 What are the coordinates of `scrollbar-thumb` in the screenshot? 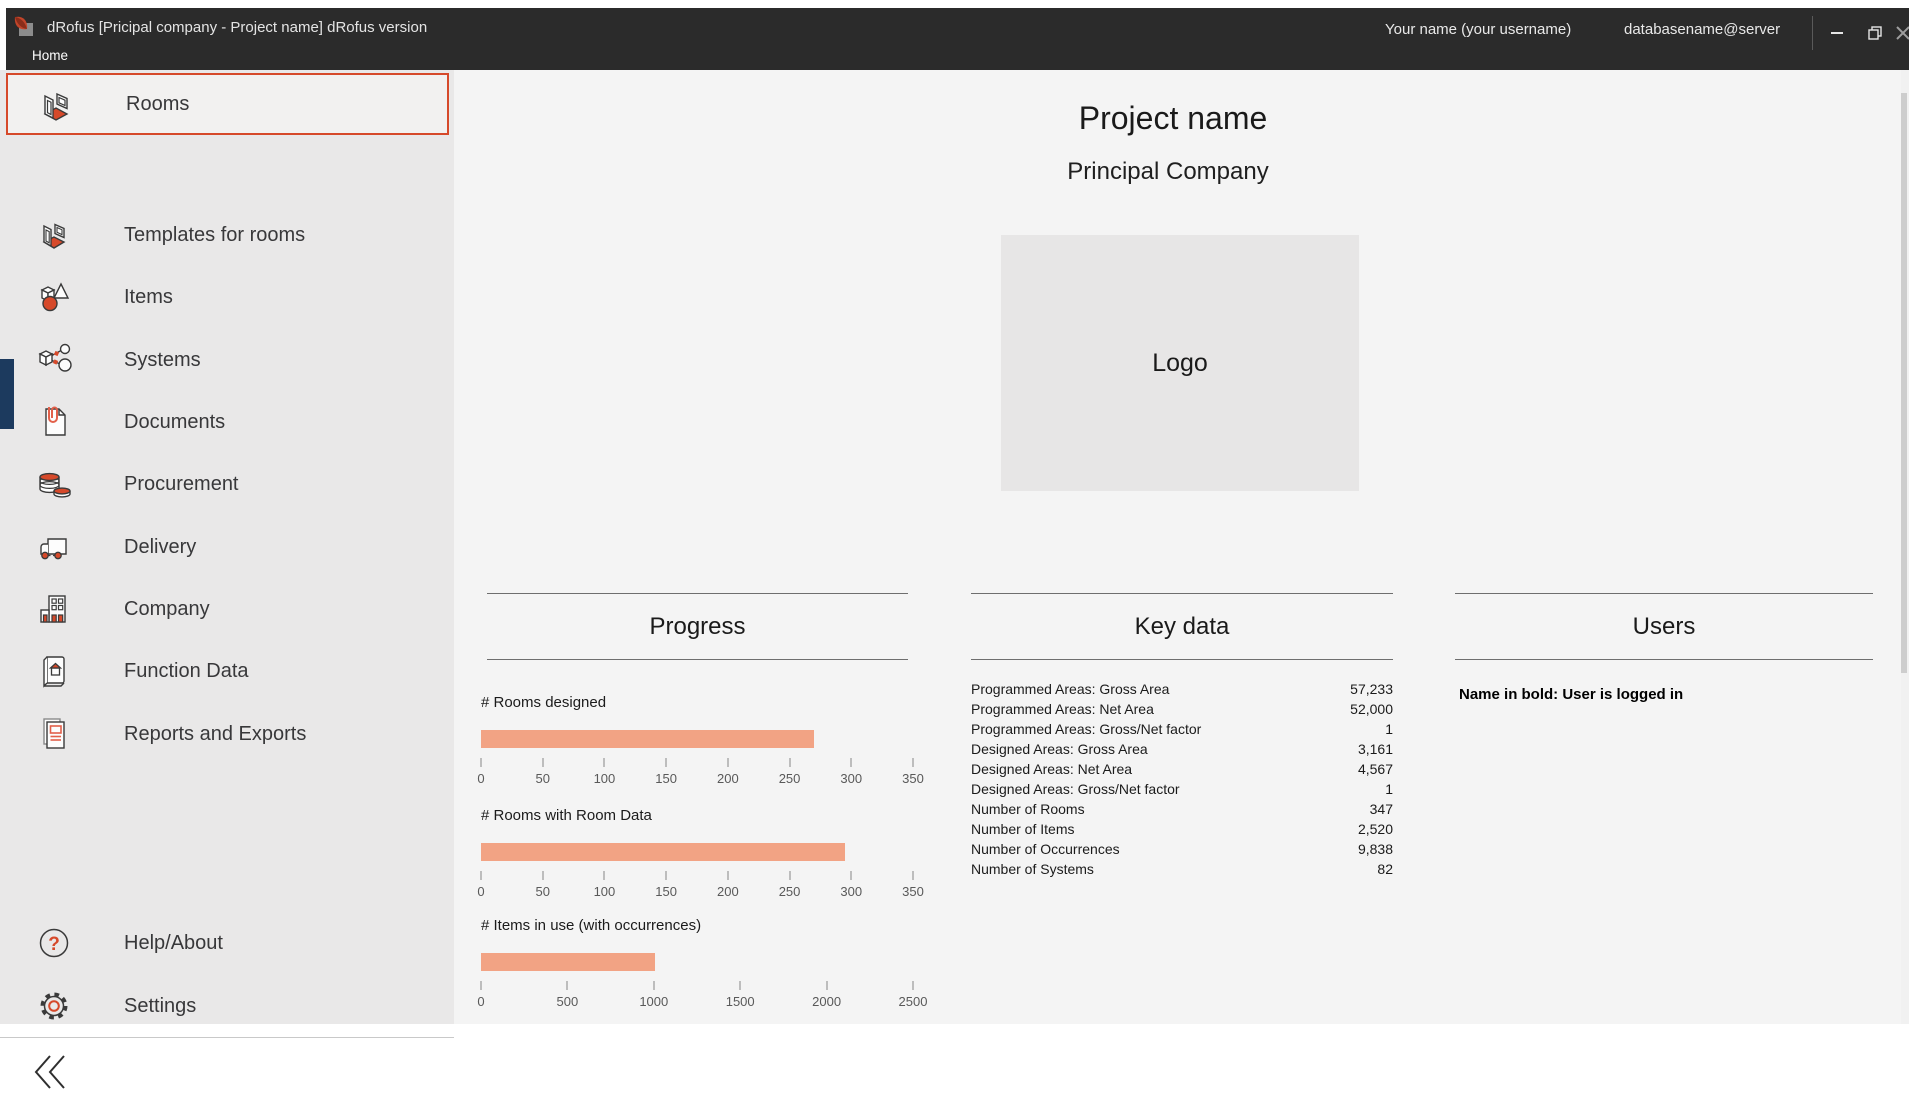 It's located at (1904, 383).